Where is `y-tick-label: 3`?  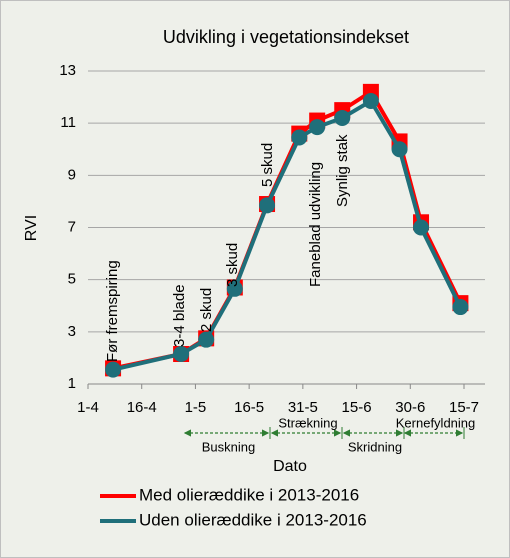
y-tick-label: 3 is located at coordinates (72, 331).